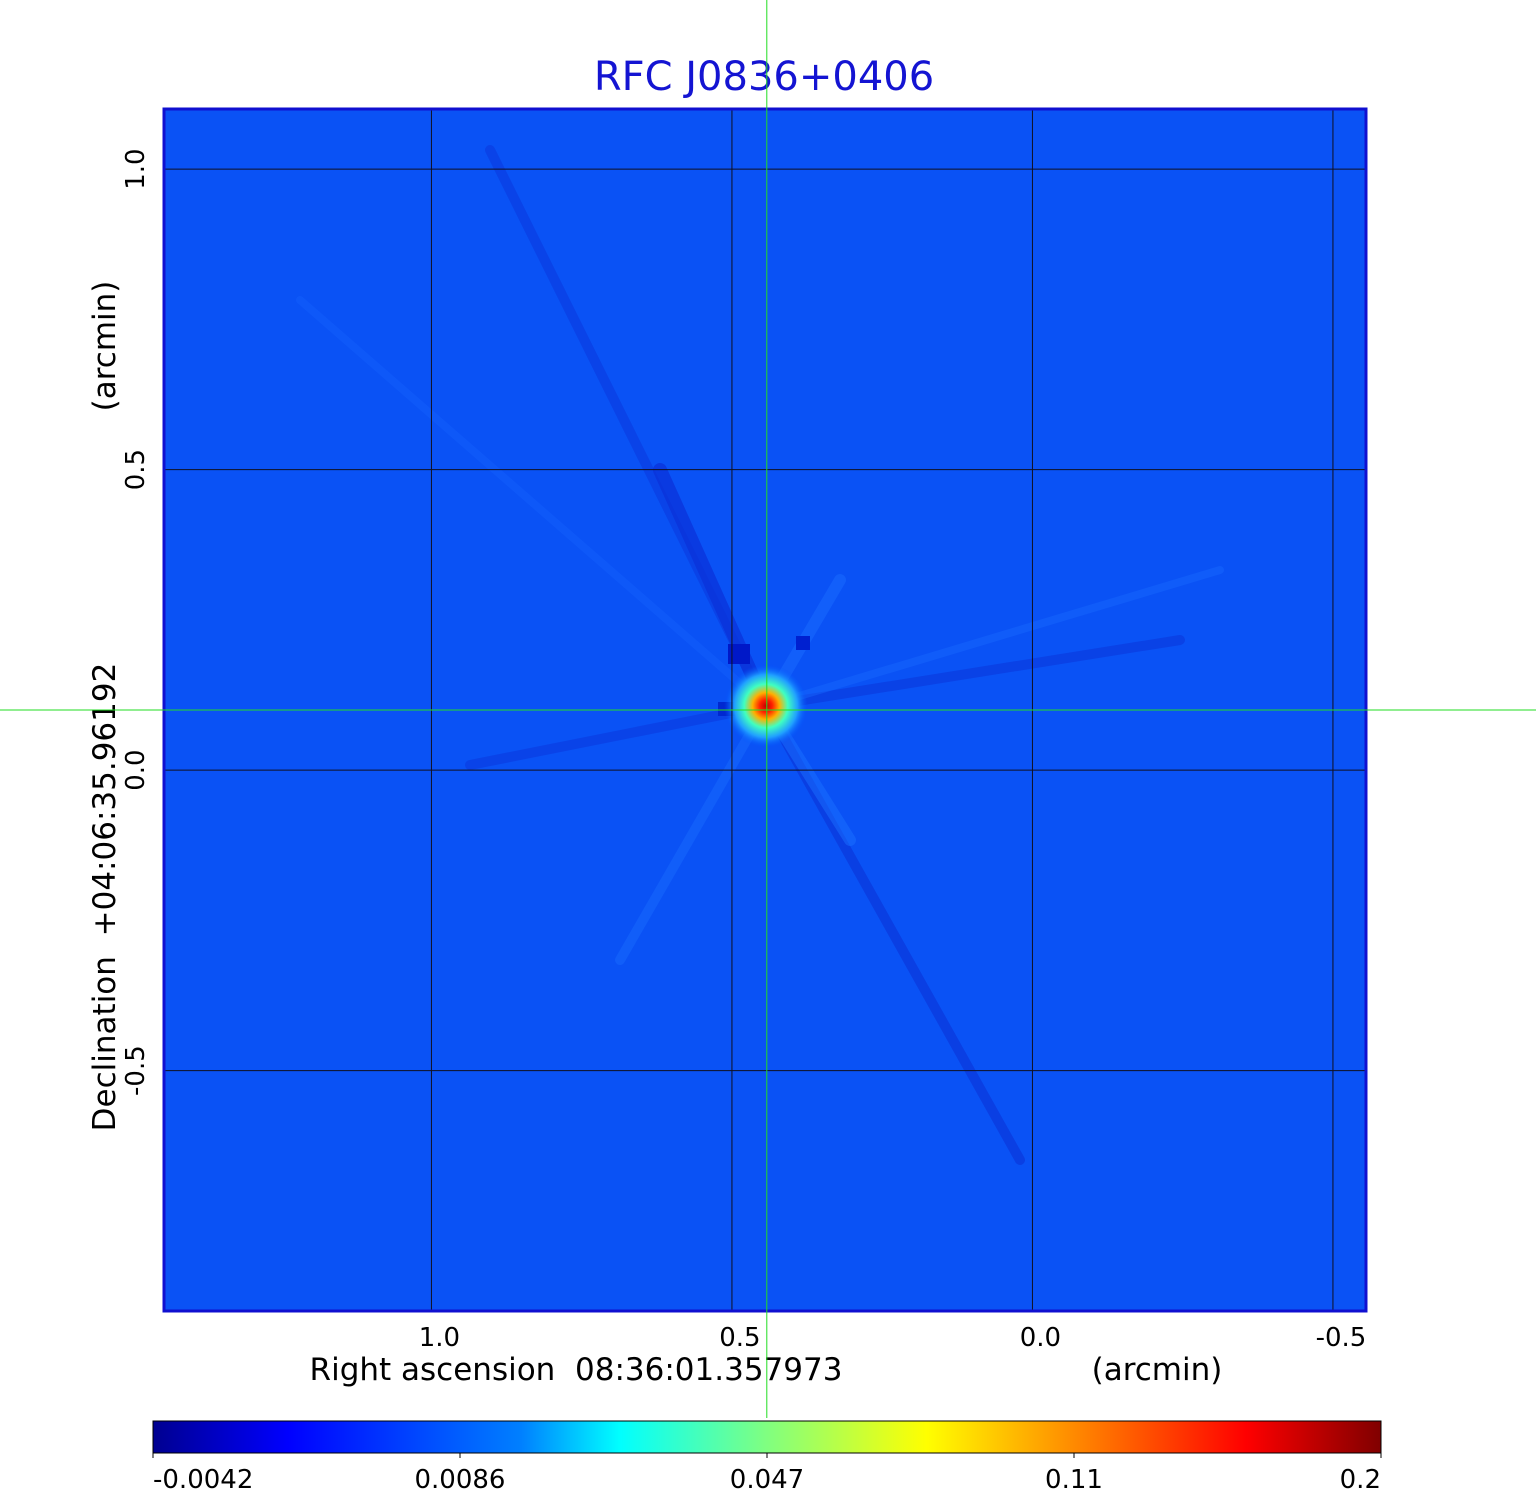 This screenshot has width=1536, height=1511. I want to click on colorbar-ticks: -0.0042 0.0086 0.047 0.11 0.2, so click(767, 1474).